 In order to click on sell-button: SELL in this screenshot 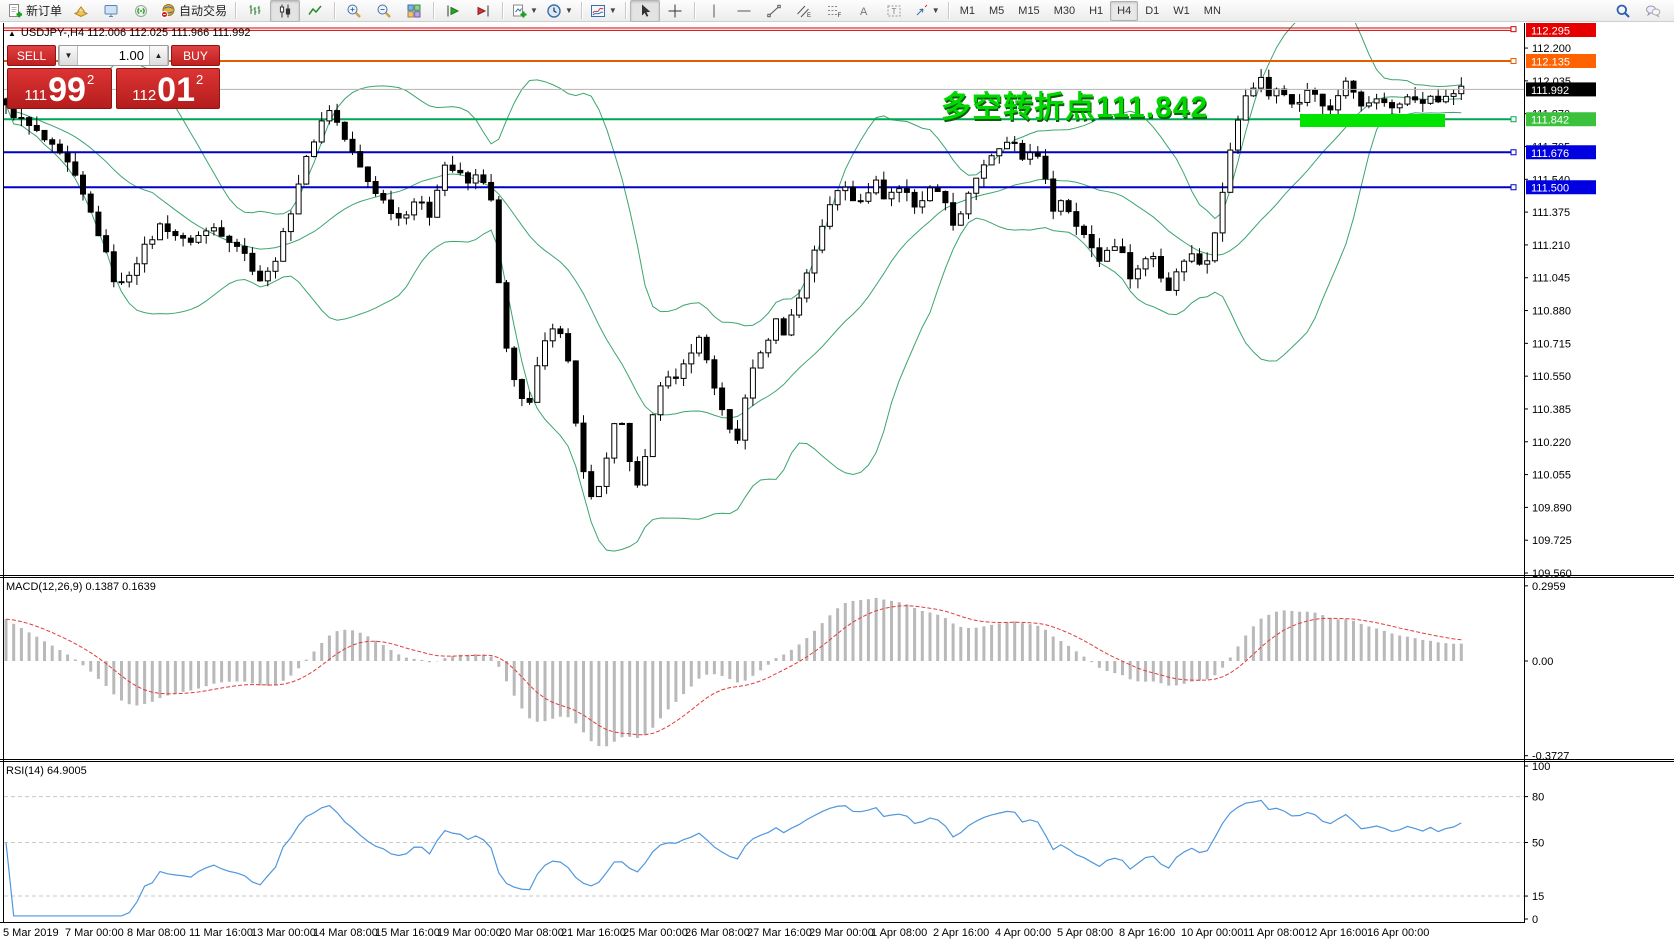, I will do `click(31, 55)`.